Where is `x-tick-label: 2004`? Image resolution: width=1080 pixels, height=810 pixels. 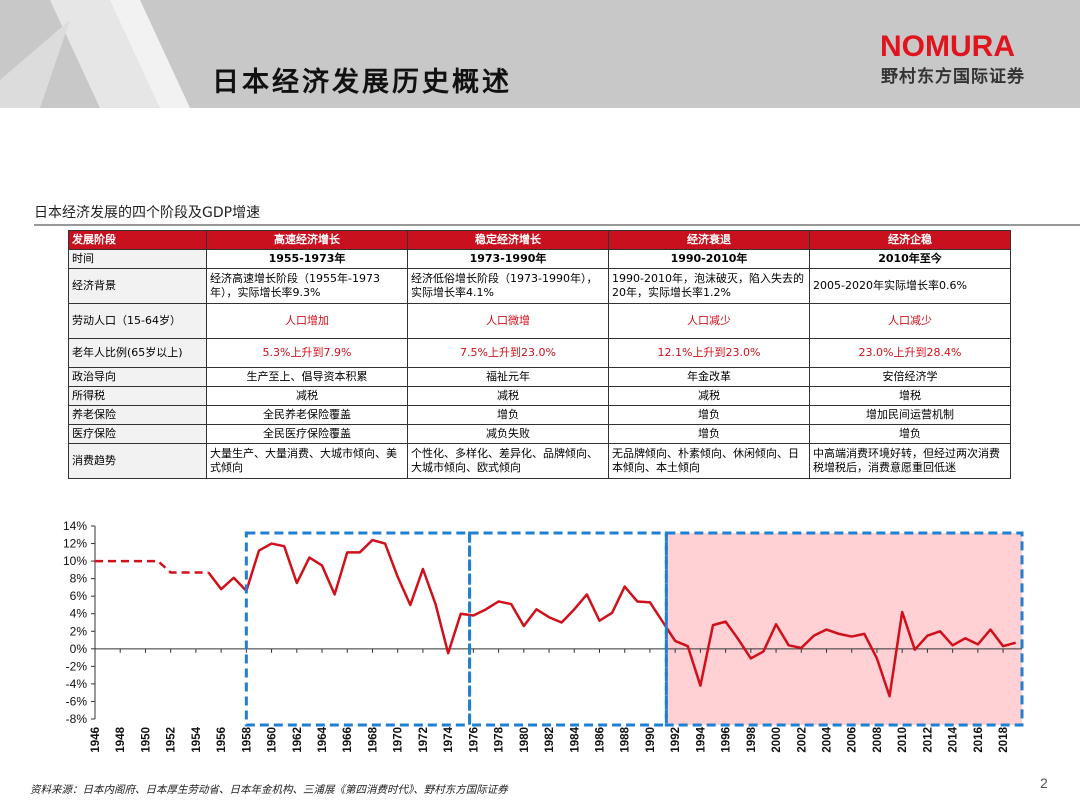
x-tick-label: 2004 is located at coordinates (828, 739).